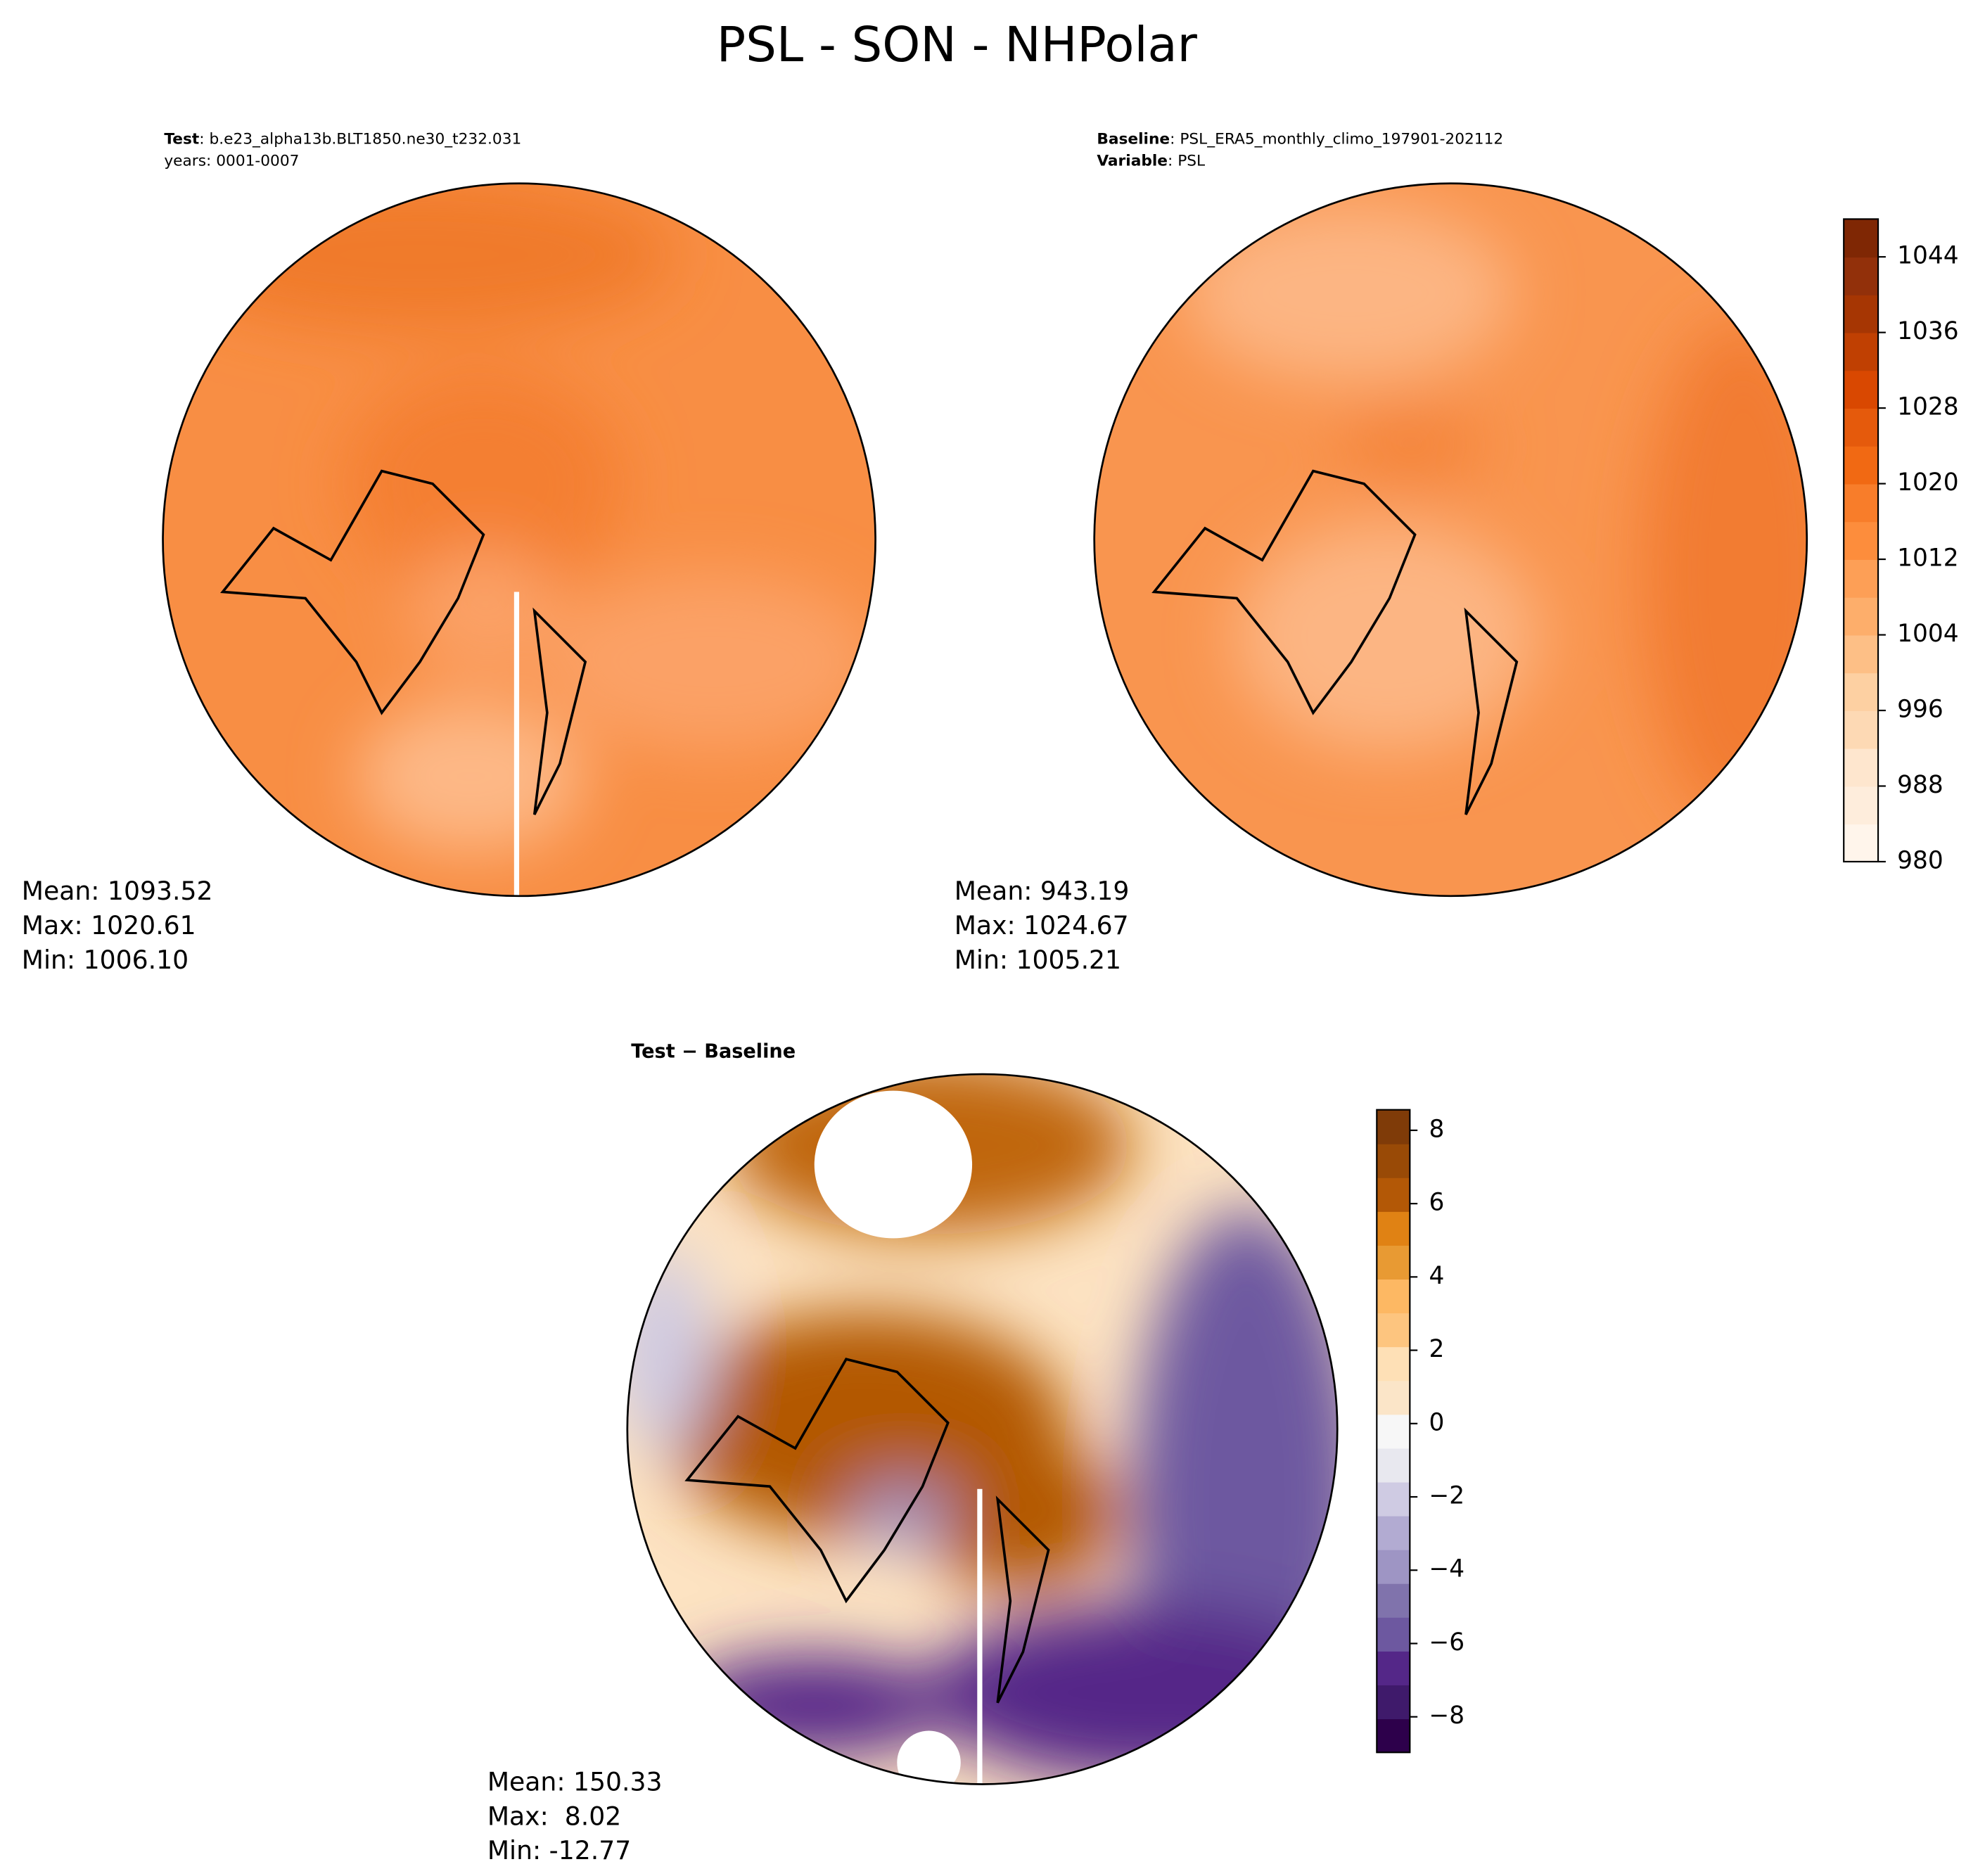 The width and height of the screenshot is (1985, 1876). I want to click on colorbar-tick-label: 980, so click(1920, 860).